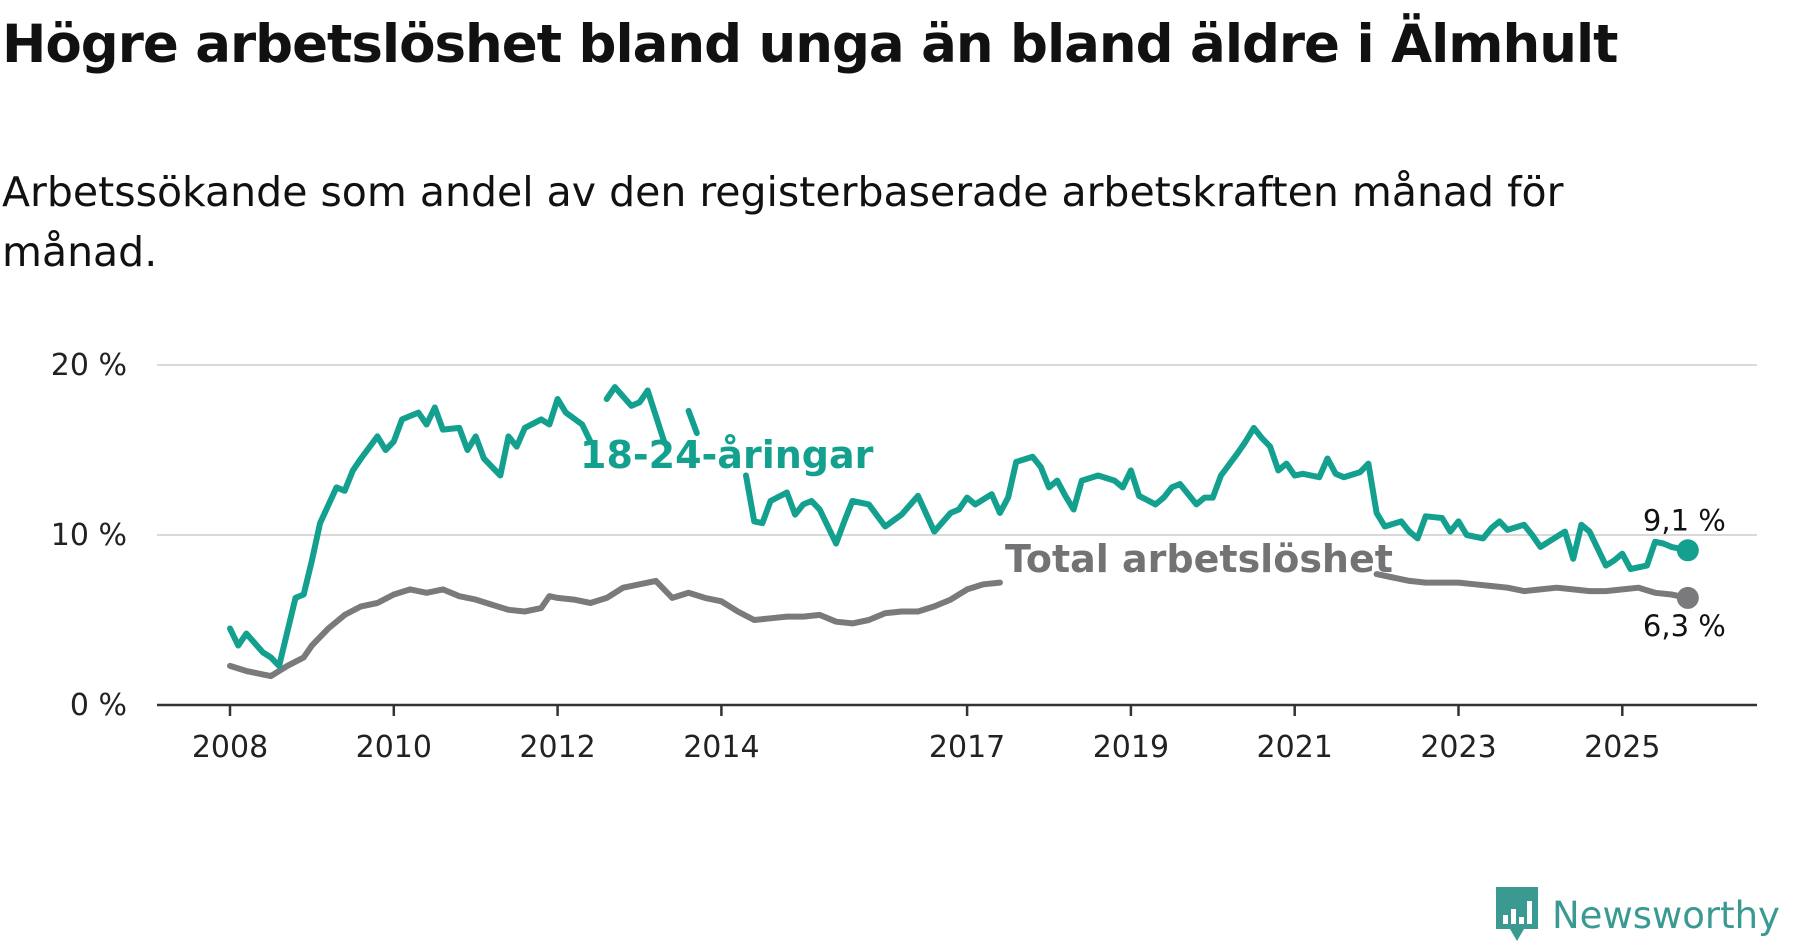  Describe the element at coordinates (721, 747) in the screenshot. I see `x-tick-label: 2014` at that location.